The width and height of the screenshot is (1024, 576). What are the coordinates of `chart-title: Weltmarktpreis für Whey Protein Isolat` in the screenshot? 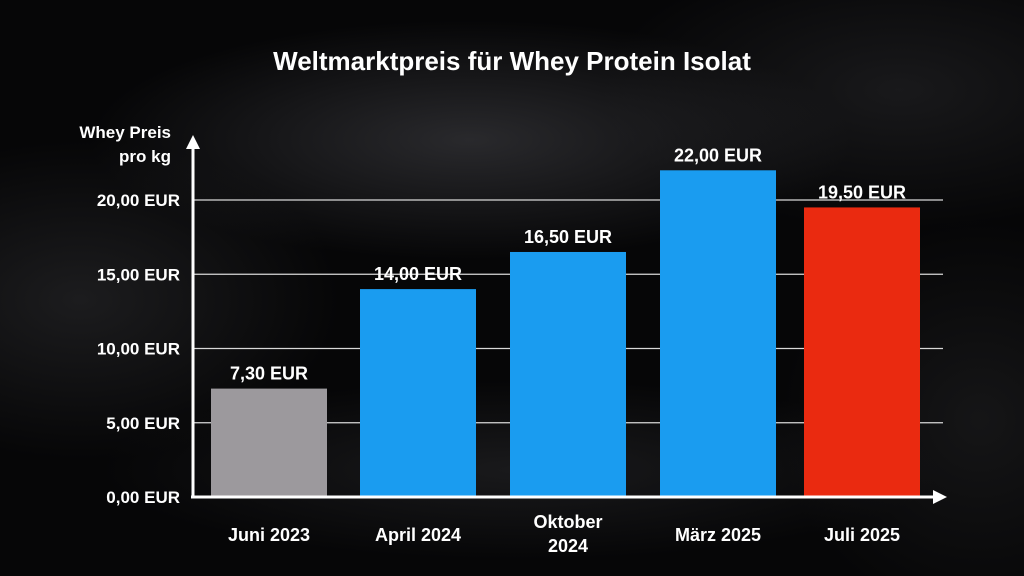 It's located at (512, 61).